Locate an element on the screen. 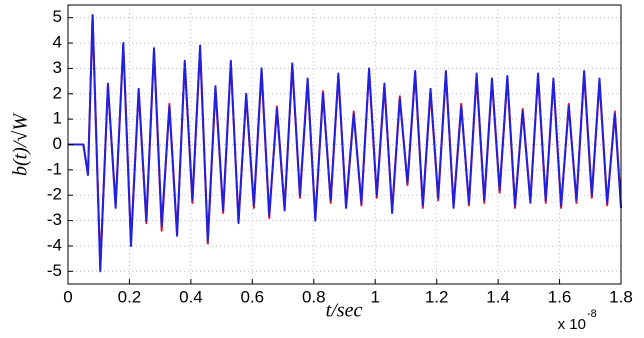 The width and height of the screenshot is (644, 338). y-tick-label: 4 is located at coordinates (57, 42).